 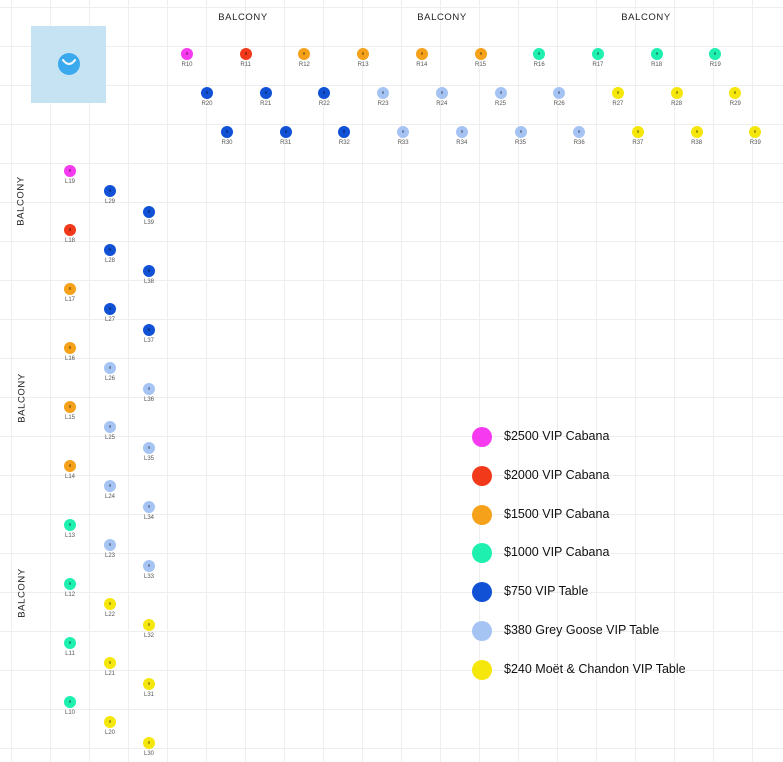 What do you see at coordinates (70, 702) in the screenshot?
I see `seat-l10` at bounding box center [70, 702].